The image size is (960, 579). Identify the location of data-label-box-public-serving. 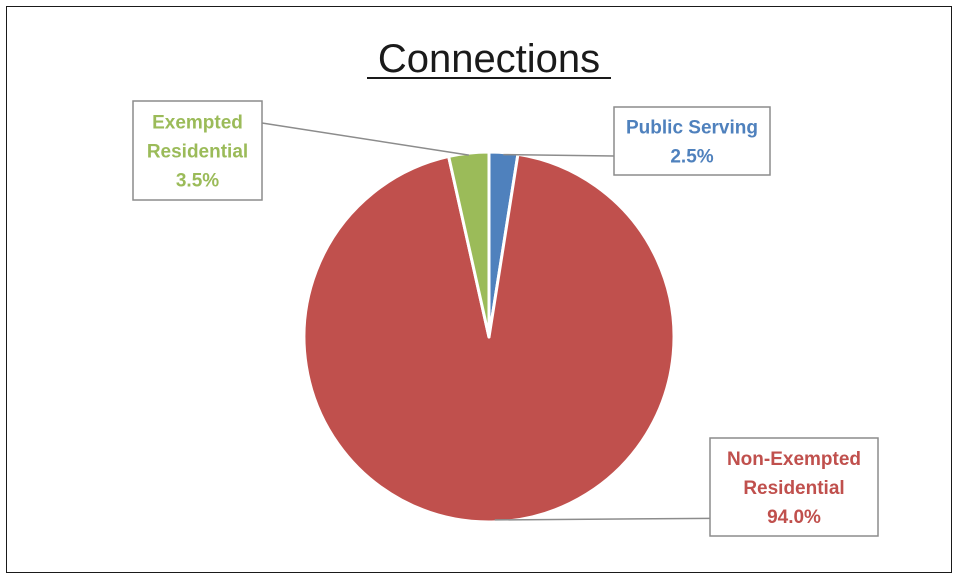
(692, 141).